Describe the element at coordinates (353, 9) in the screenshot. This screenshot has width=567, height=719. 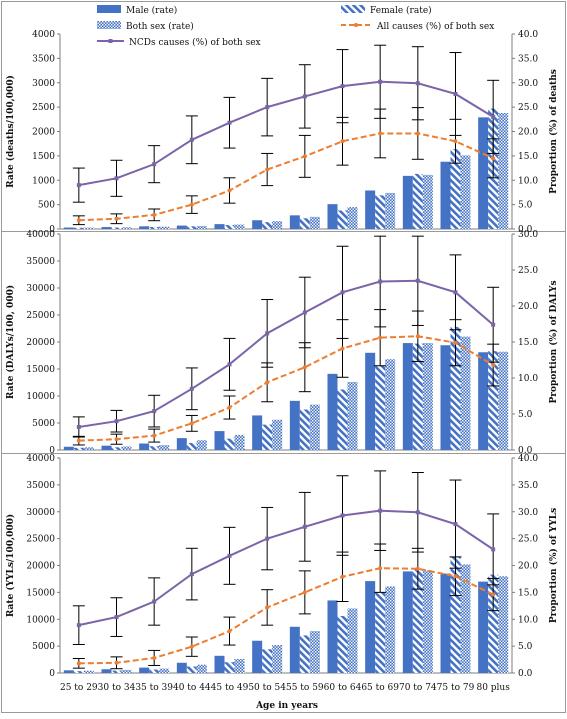
I see `legend-swatch-female` at that location.